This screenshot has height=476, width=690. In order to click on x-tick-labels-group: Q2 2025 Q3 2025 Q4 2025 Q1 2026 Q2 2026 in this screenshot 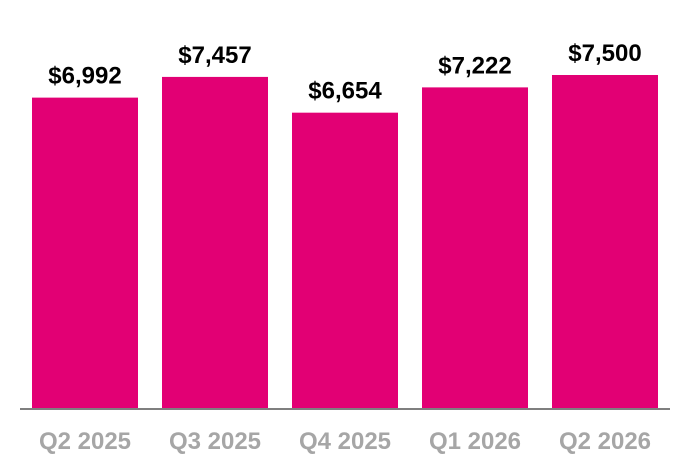, I will do `click(345, 441)`.